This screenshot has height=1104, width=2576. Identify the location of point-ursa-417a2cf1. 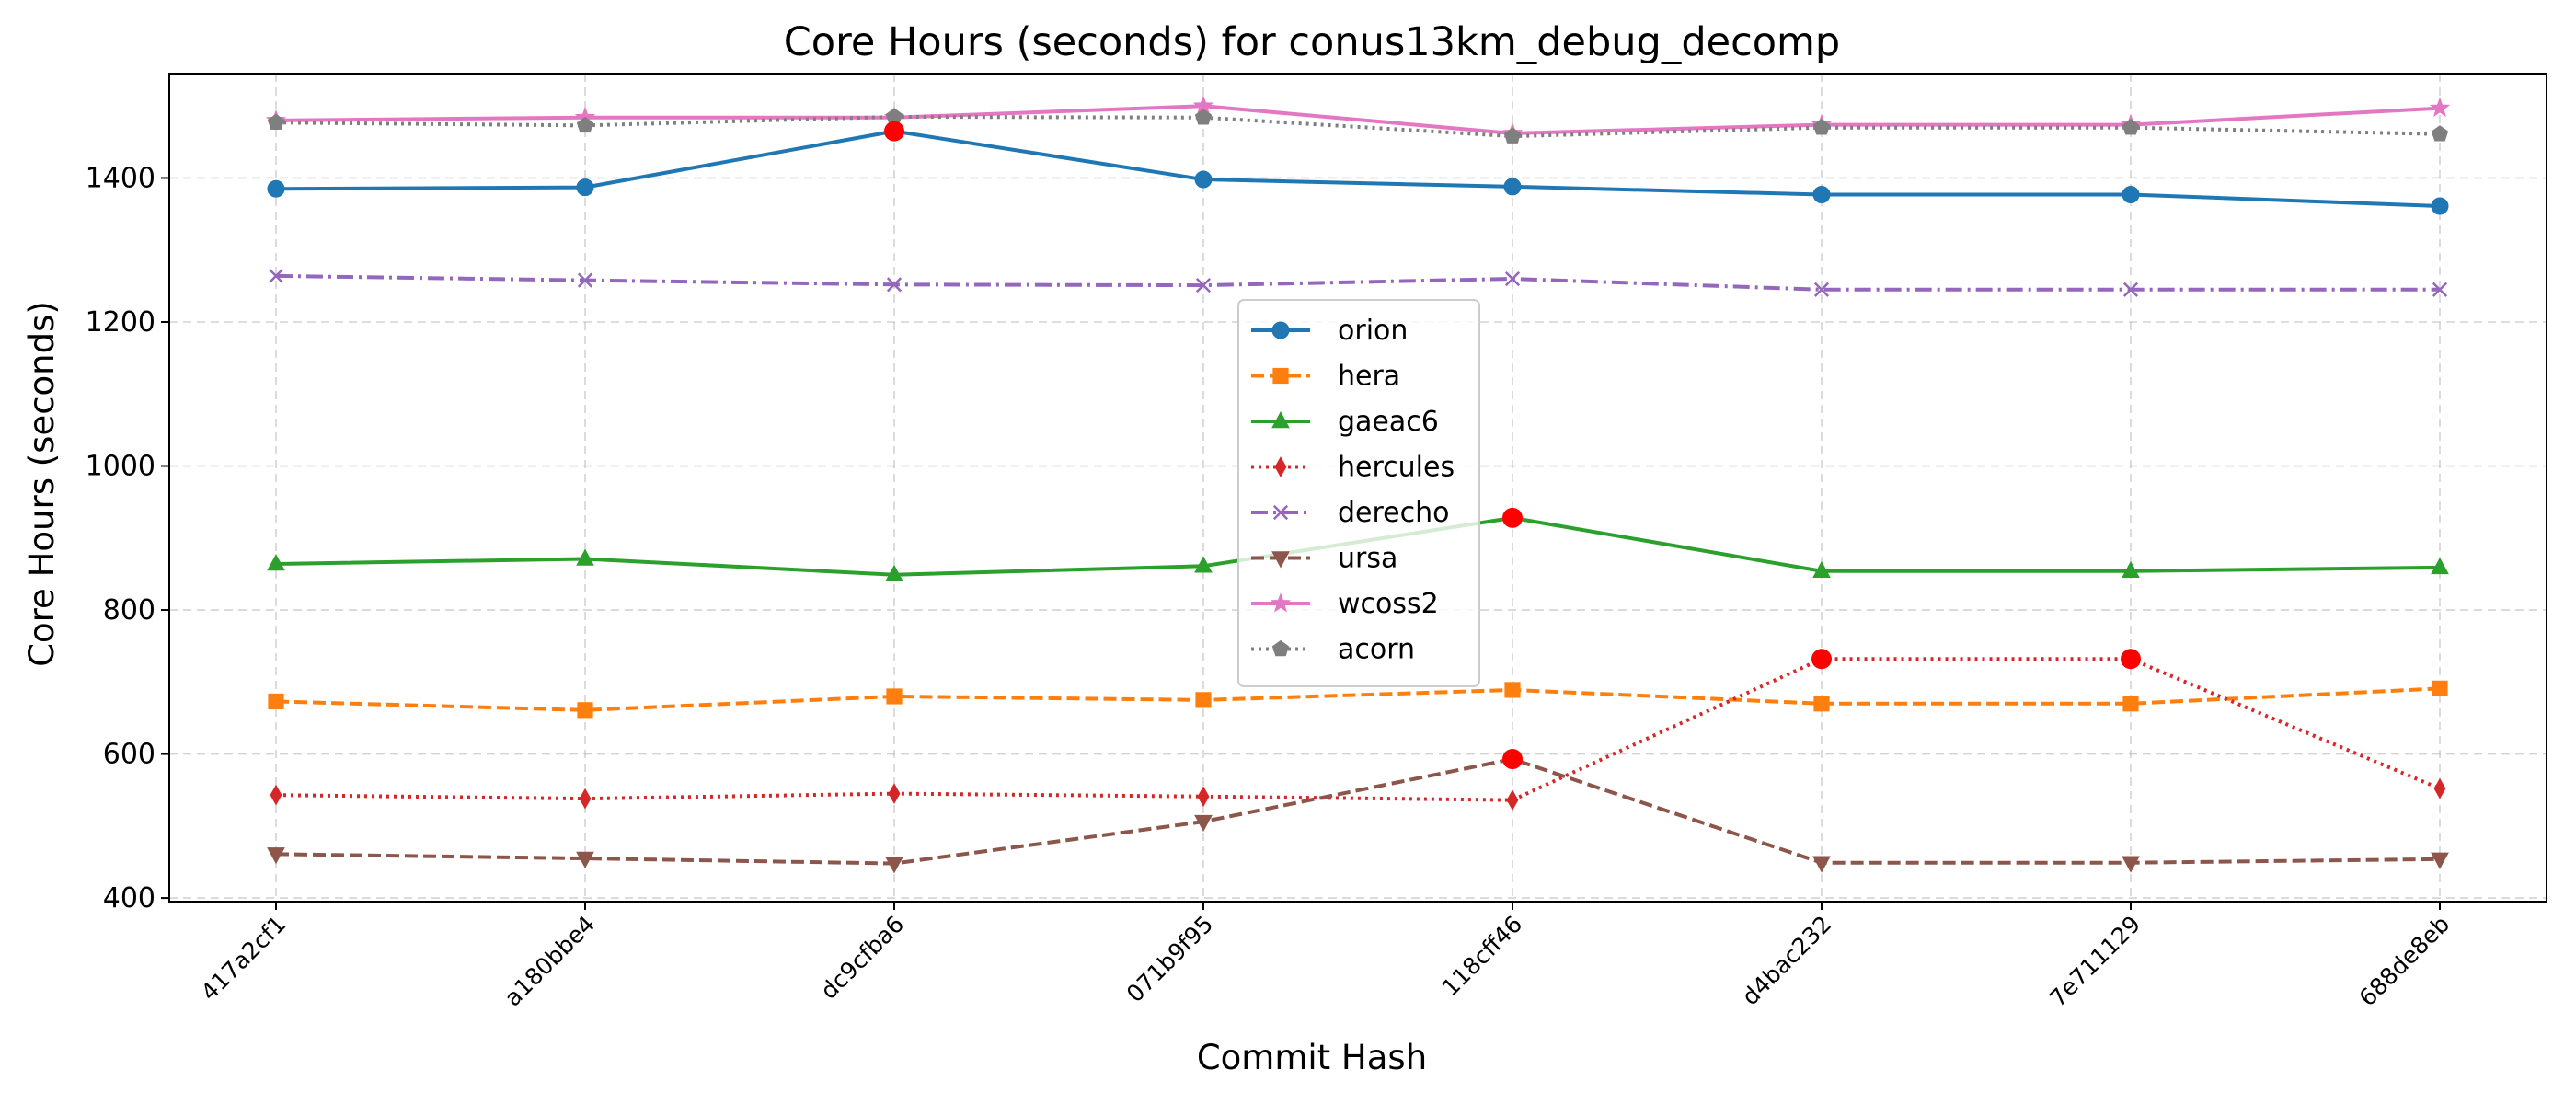
(276, 856).